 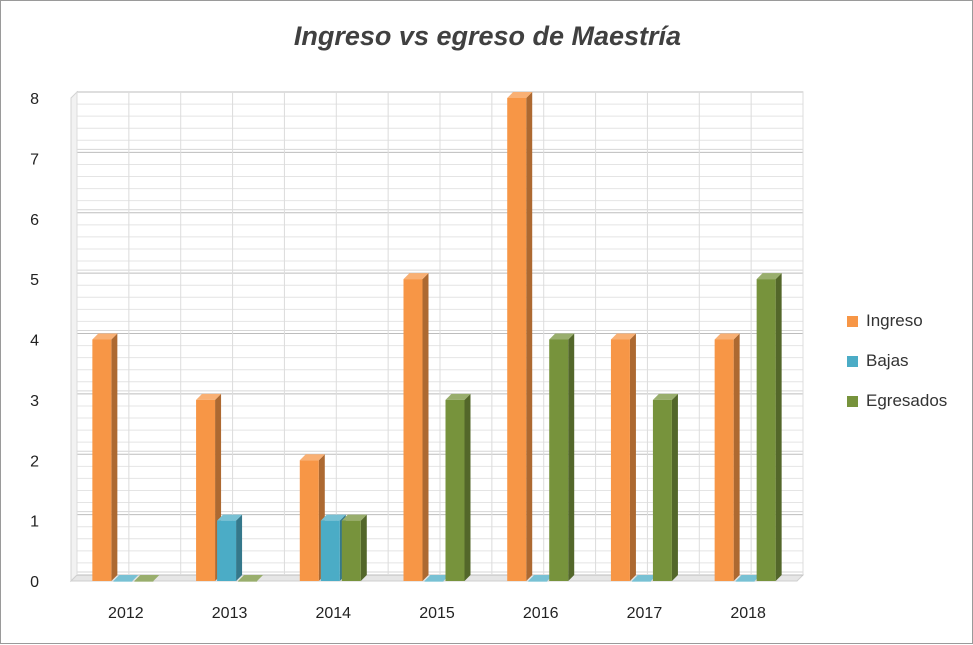 What do you see at coordinates (34, 280) in the screenshot?
I see `y-tick-label: 5` at bounding box center [34, 280].